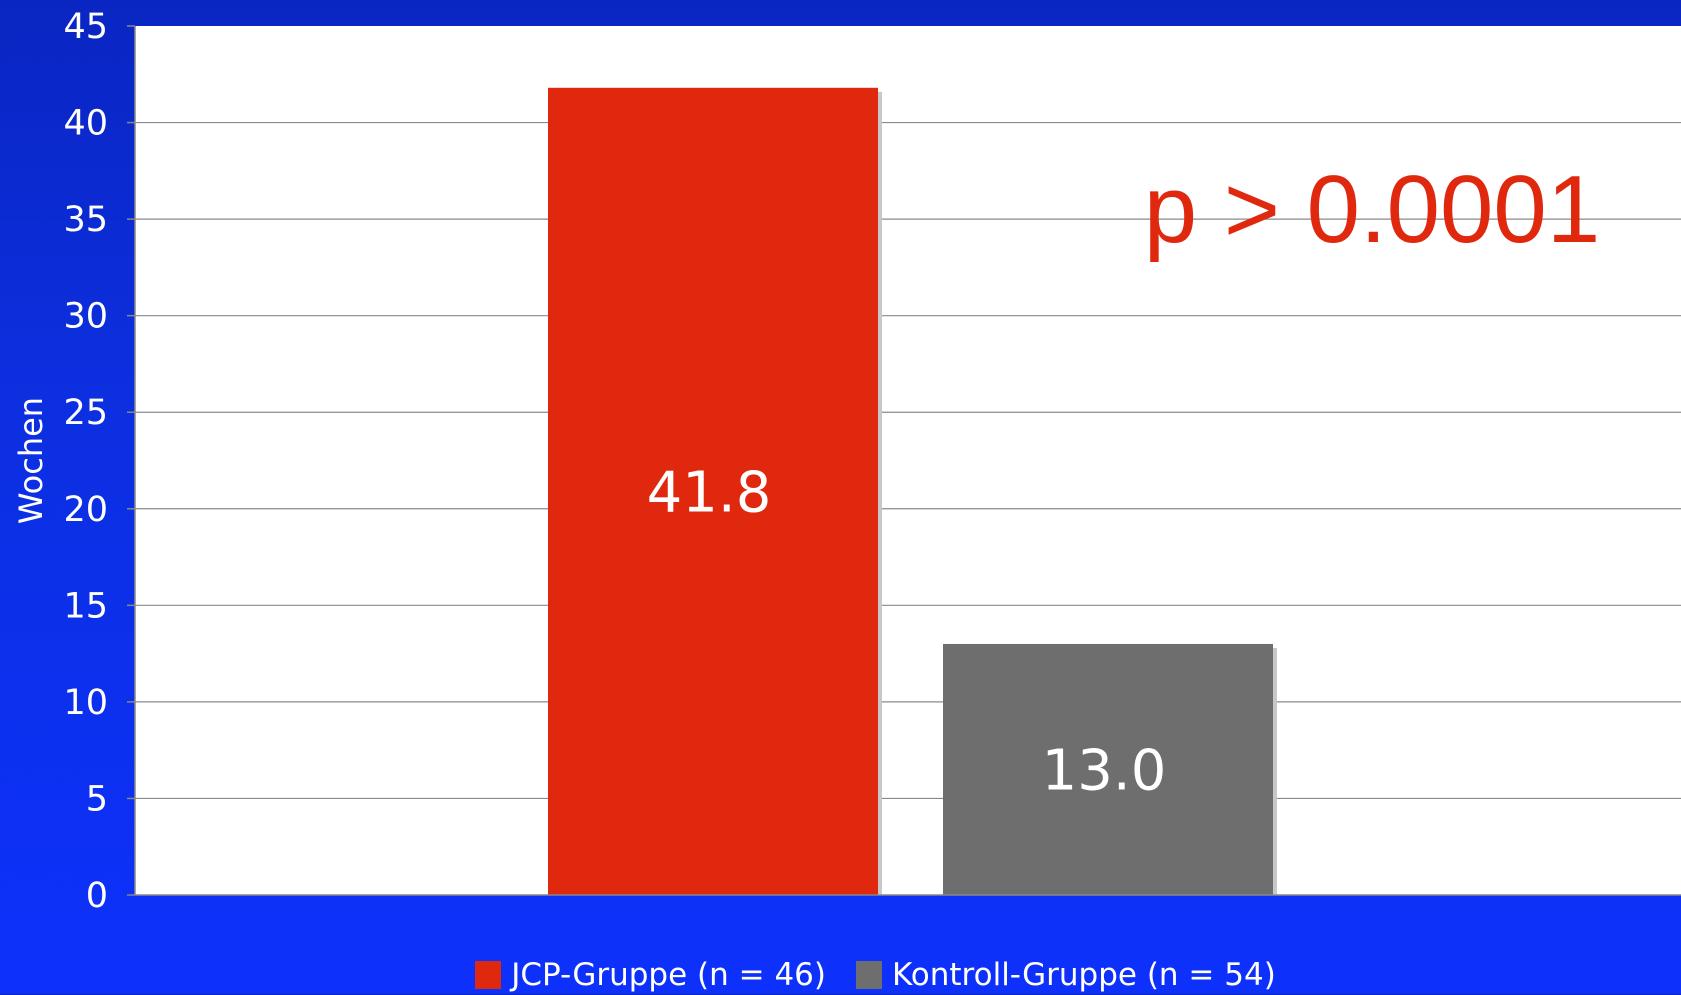  I want to click on bar-labels: 41.8 13.0, so click(907, 631).